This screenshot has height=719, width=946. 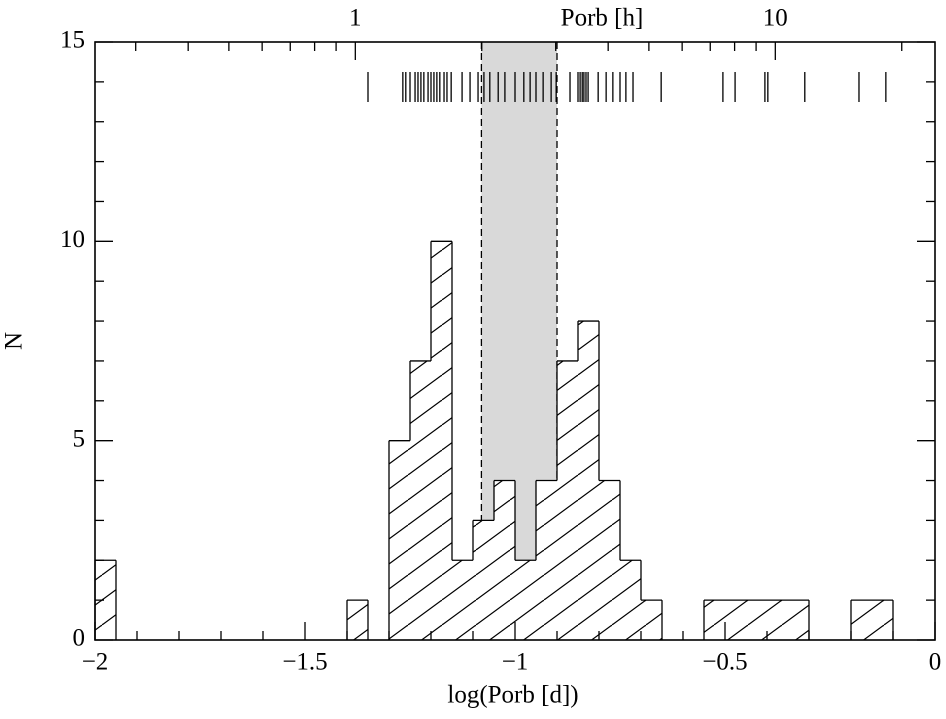 I want to click on x-tick-label: 0, so click(x=935, y=662).